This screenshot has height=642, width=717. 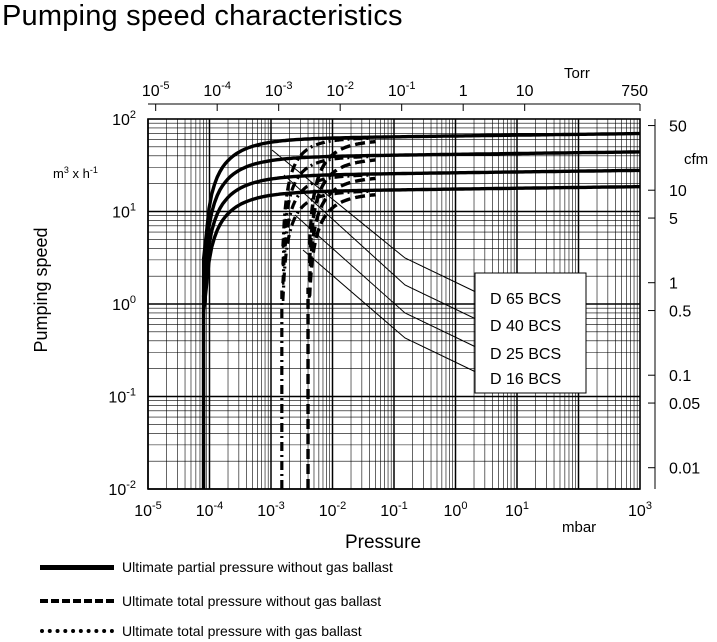 I want to click on x-tick-label: 10⁻⁴, so click(x=210, y=510).